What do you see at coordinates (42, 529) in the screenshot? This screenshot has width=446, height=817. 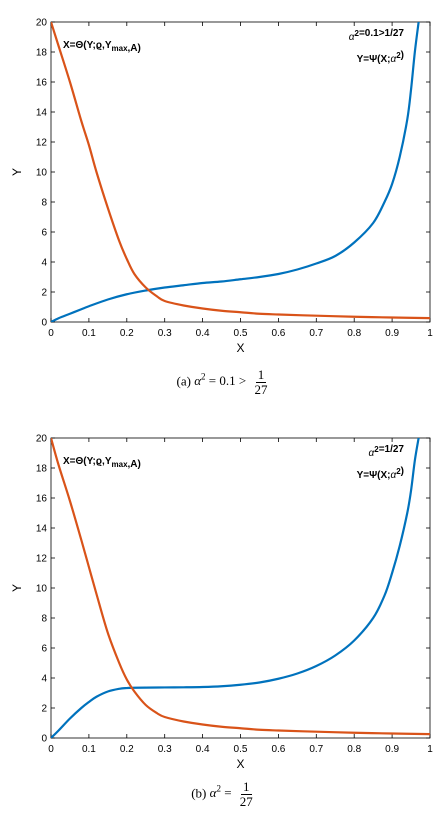 I see `chart-b-ytick-label: 14` at bounding box center [42, 529].